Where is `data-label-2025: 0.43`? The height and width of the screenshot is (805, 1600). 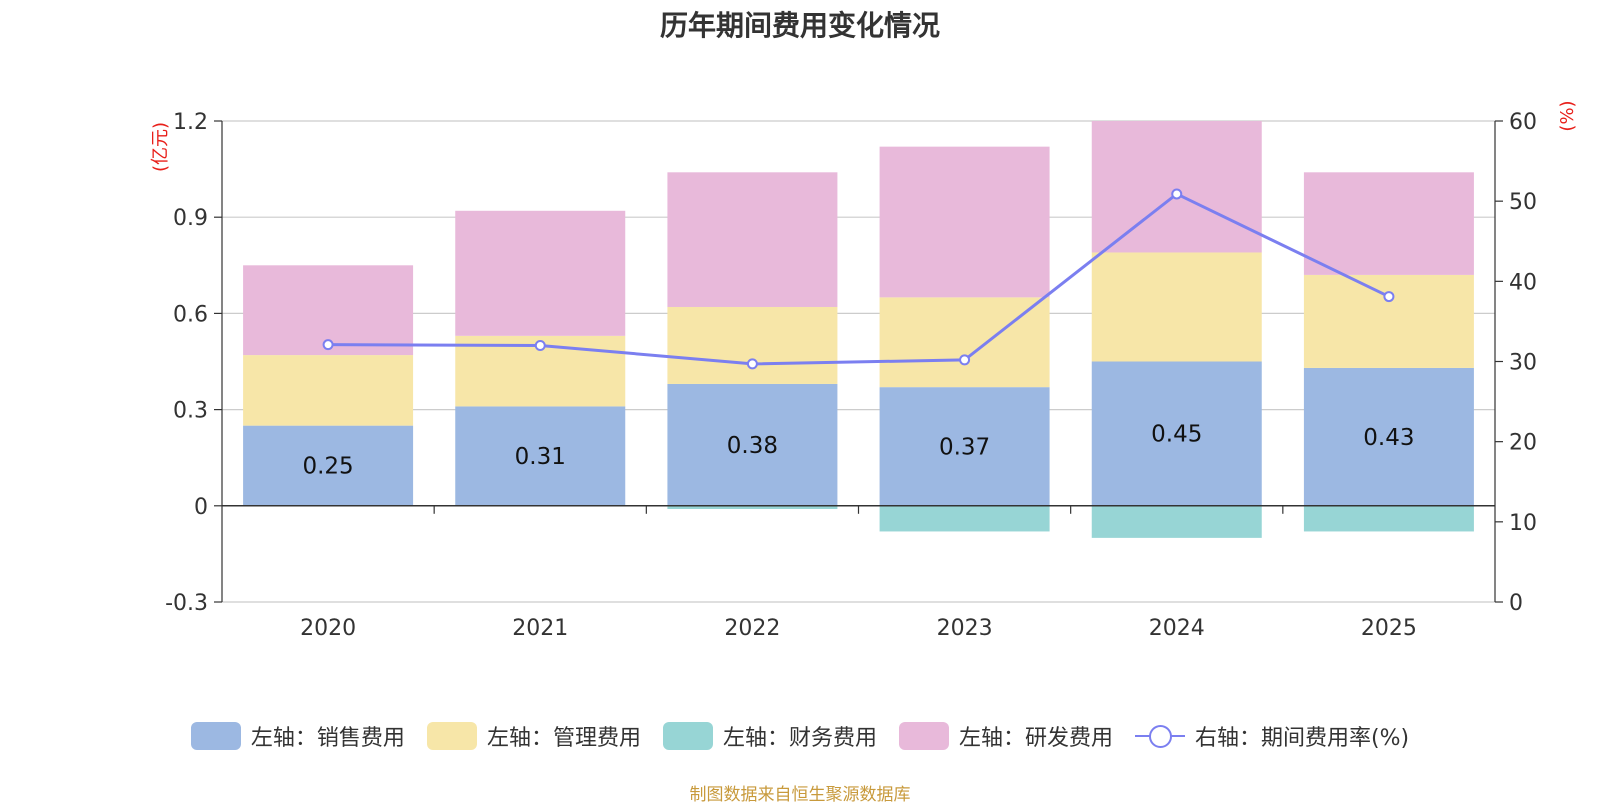
data-label-2025: 0.43 is located at coordinates (1388, 438).